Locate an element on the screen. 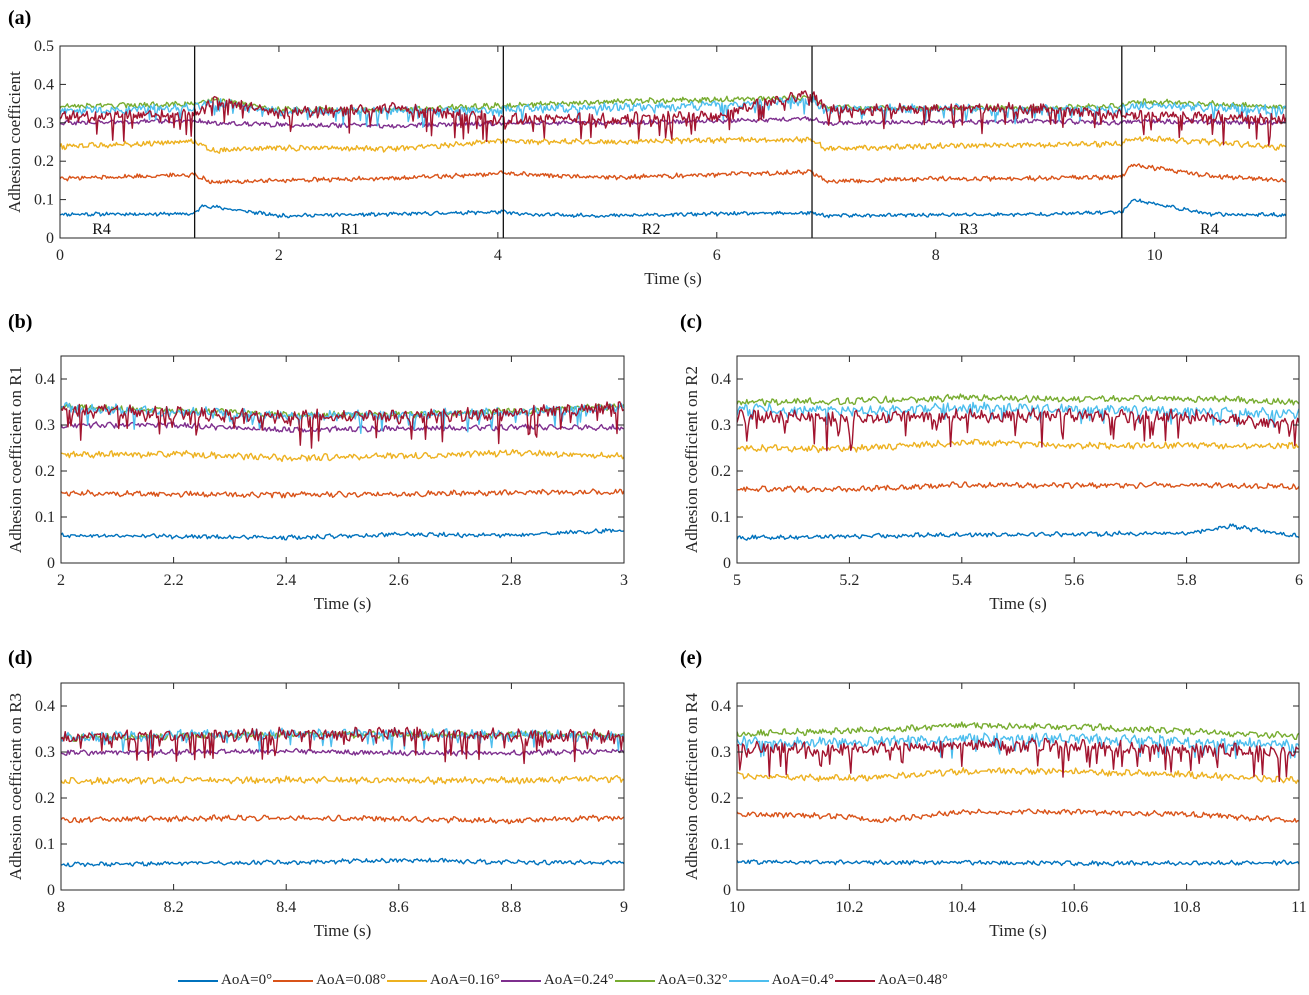 The width and height of the screenshot is (1309, 995). region-label: R2 is located at coordinates (651, 229).